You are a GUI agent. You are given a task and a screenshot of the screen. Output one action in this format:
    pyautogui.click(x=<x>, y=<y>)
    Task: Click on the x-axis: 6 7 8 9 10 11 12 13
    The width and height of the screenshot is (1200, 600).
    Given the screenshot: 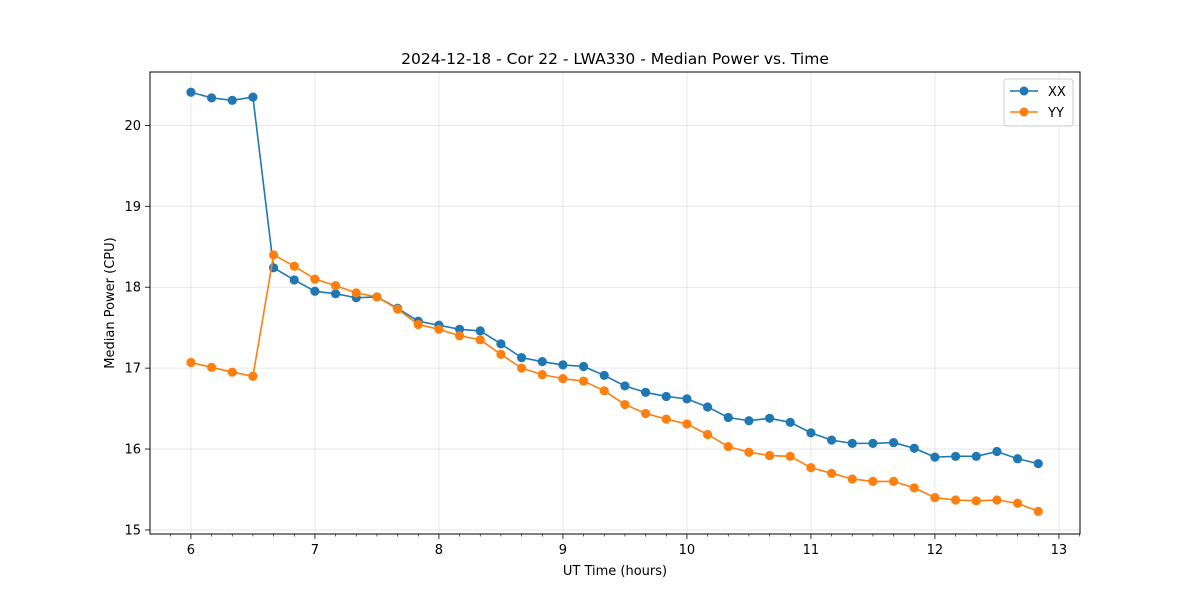 What is the action you would take?
    pyautogui.click(x=624, y=546)
    